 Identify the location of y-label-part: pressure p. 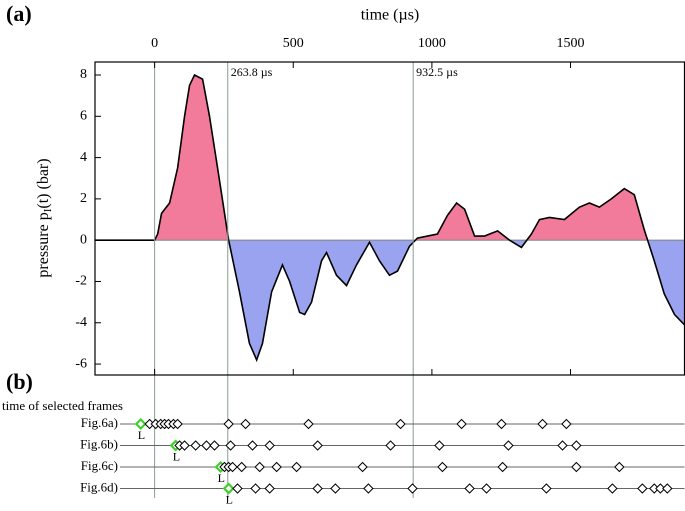
(43, 244).